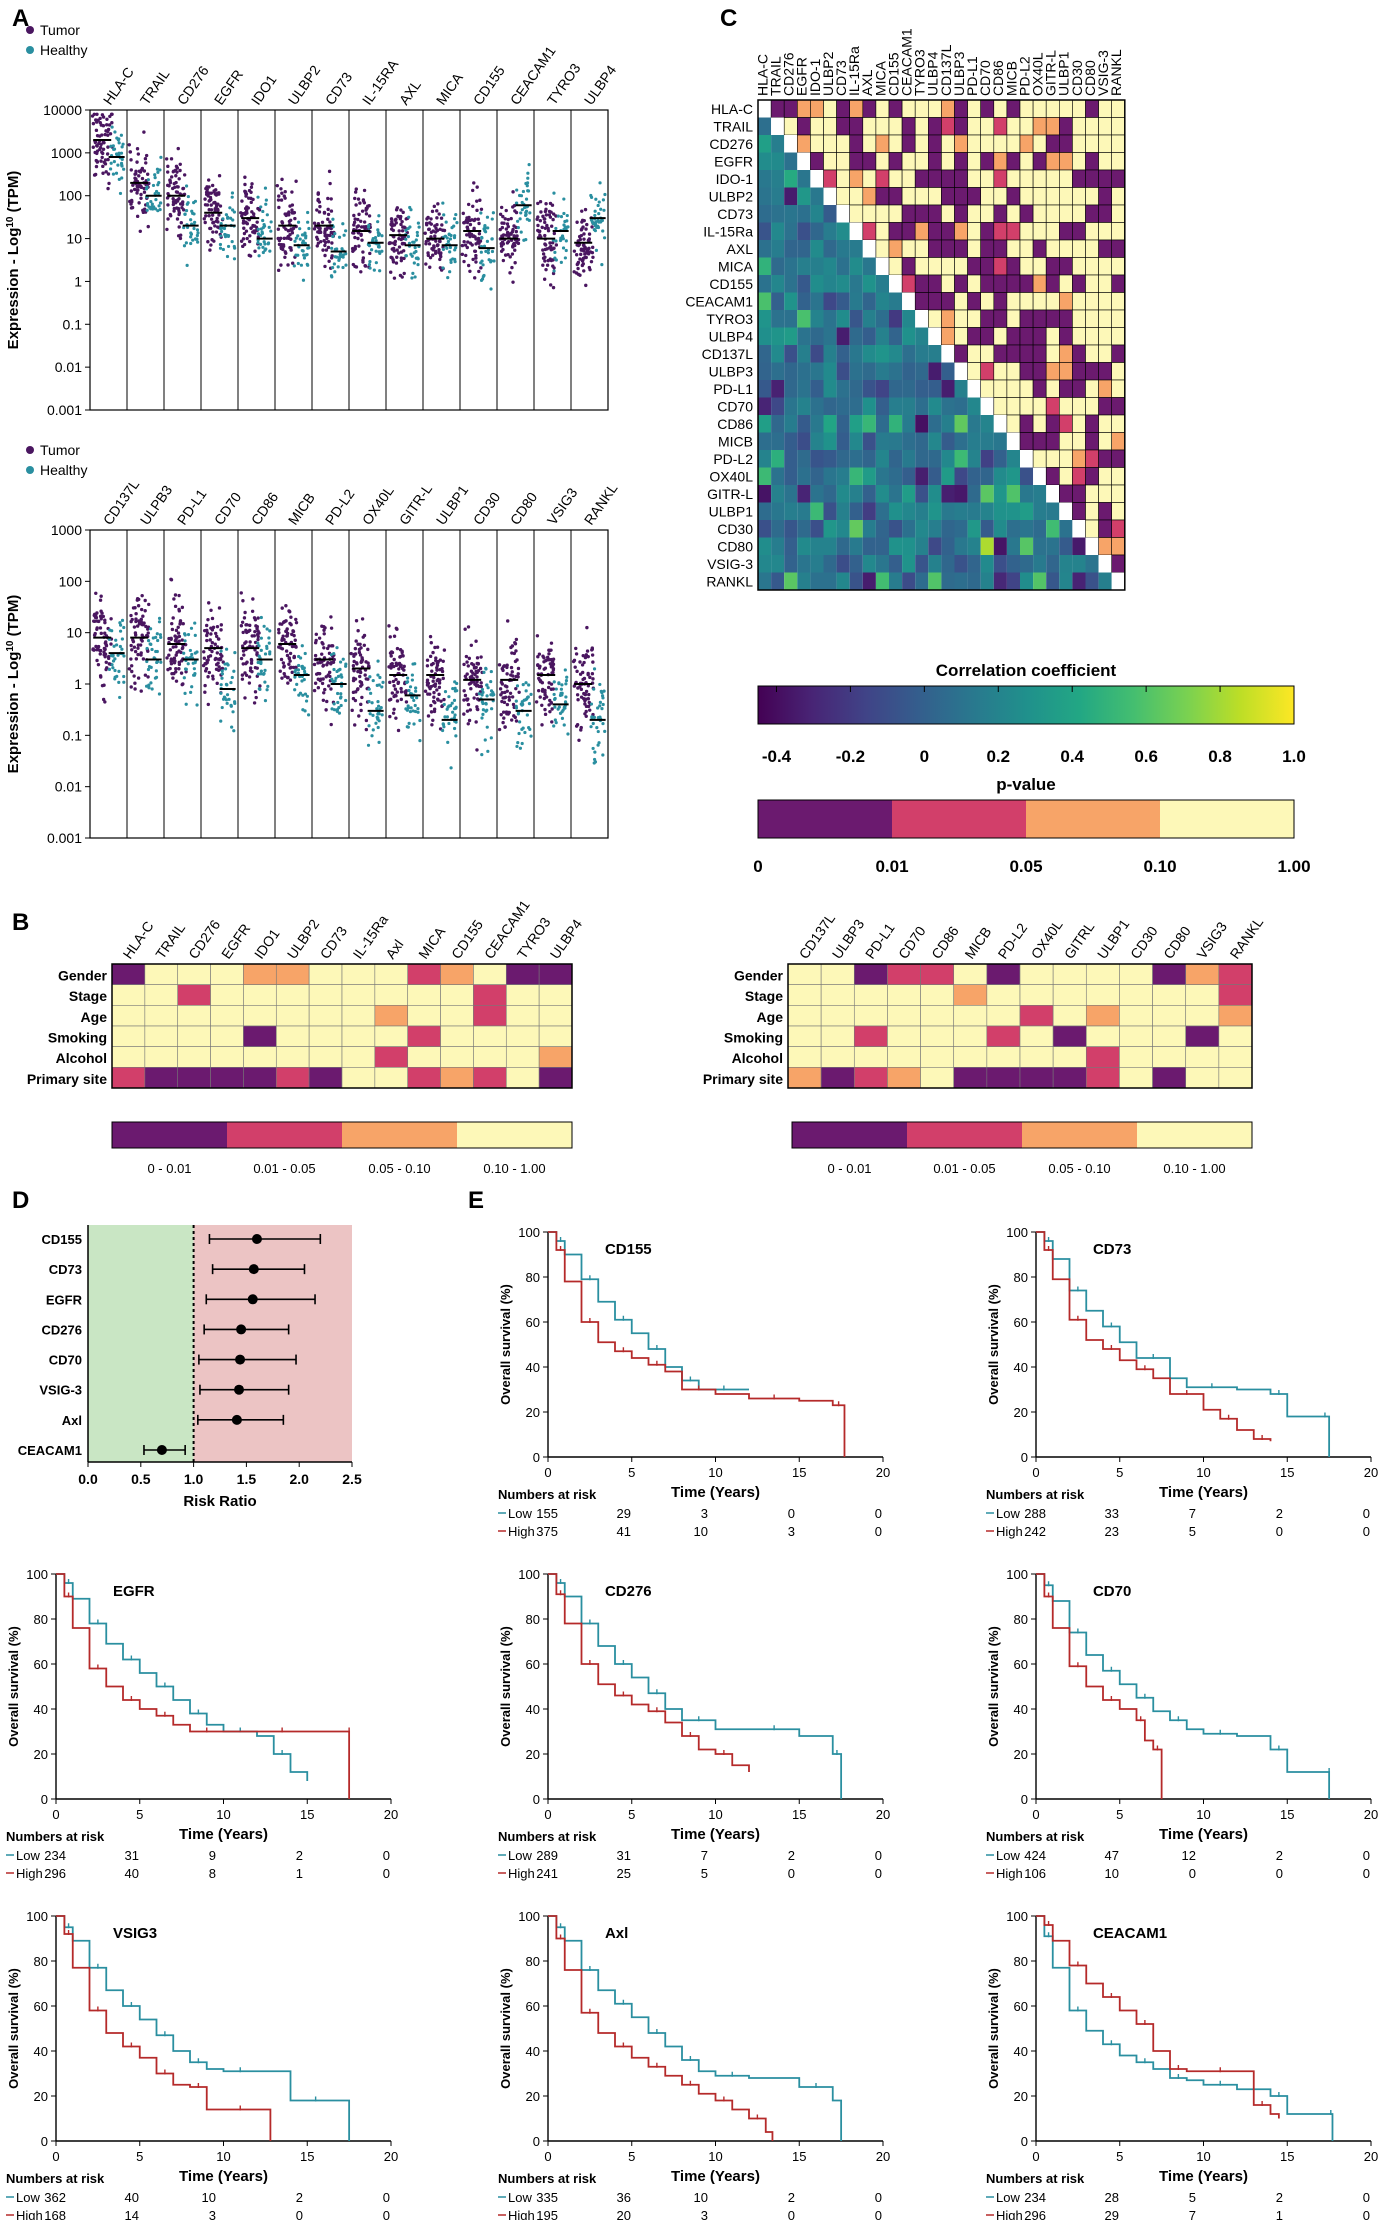 This screenshot has width=1382, height=2220. What do you see at coordinates (132, 2214) in the screenshot?
I see `risk-high-count: 14` at bounding box center [132, 2214].